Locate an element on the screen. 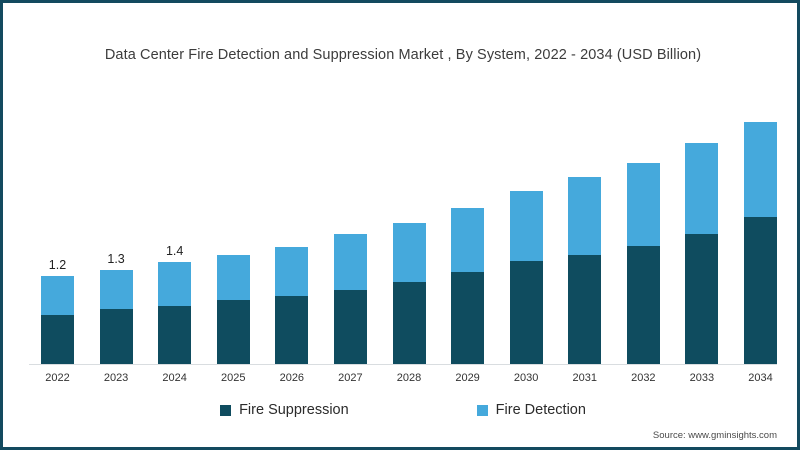 Image resolution: width=800 pixels, height=450 pixels. bar-value-label: 1.3 is located at coordinates (116, 259).